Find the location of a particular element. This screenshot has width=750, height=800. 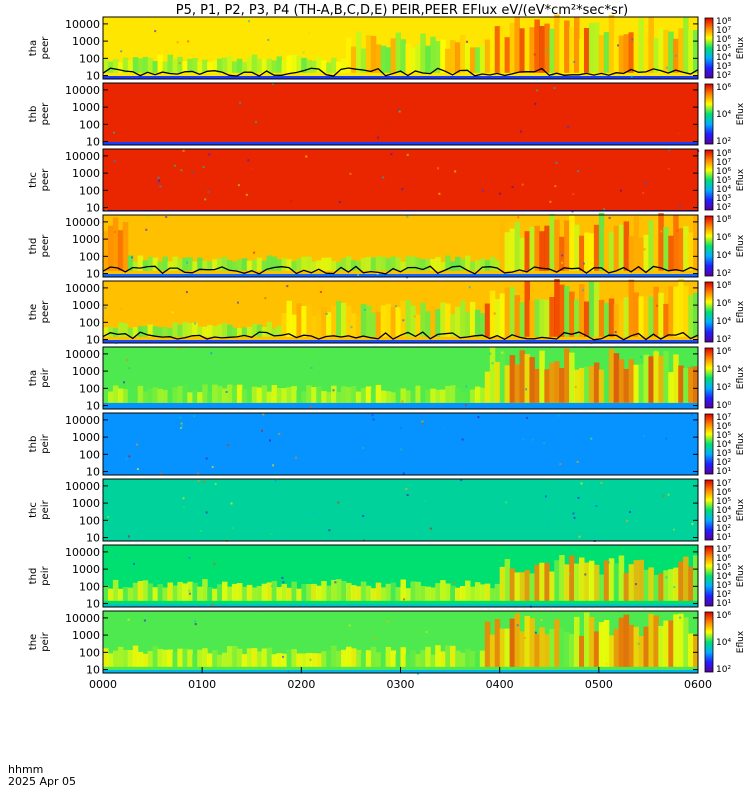

y-axis-label-species: peir is located at coordinates (45, 377).